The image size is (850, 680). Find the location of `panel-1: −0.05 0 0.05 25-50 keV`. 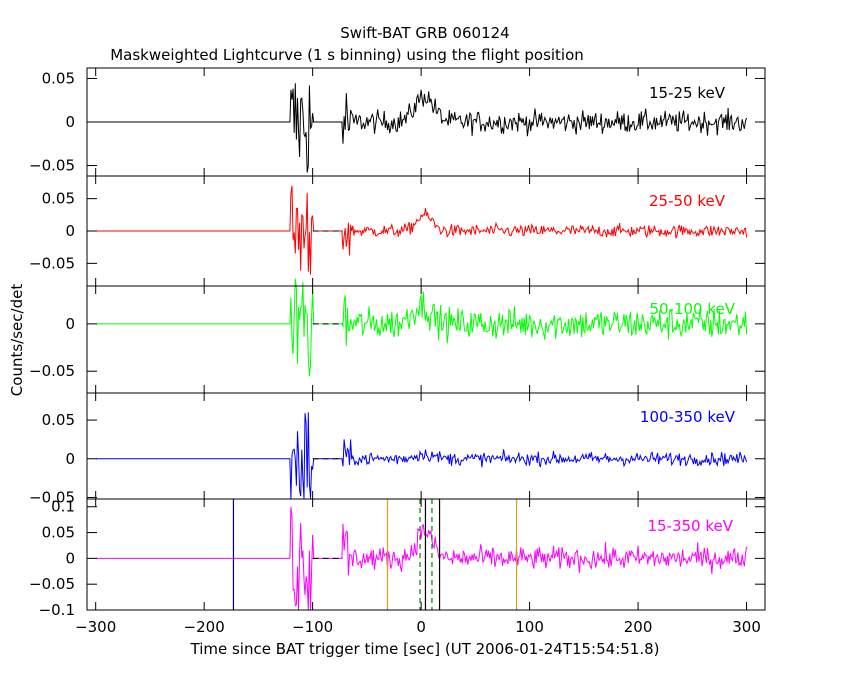

panel-1: −0.05 0 0.05 25-50 keV is located at coordinates (397, 231).